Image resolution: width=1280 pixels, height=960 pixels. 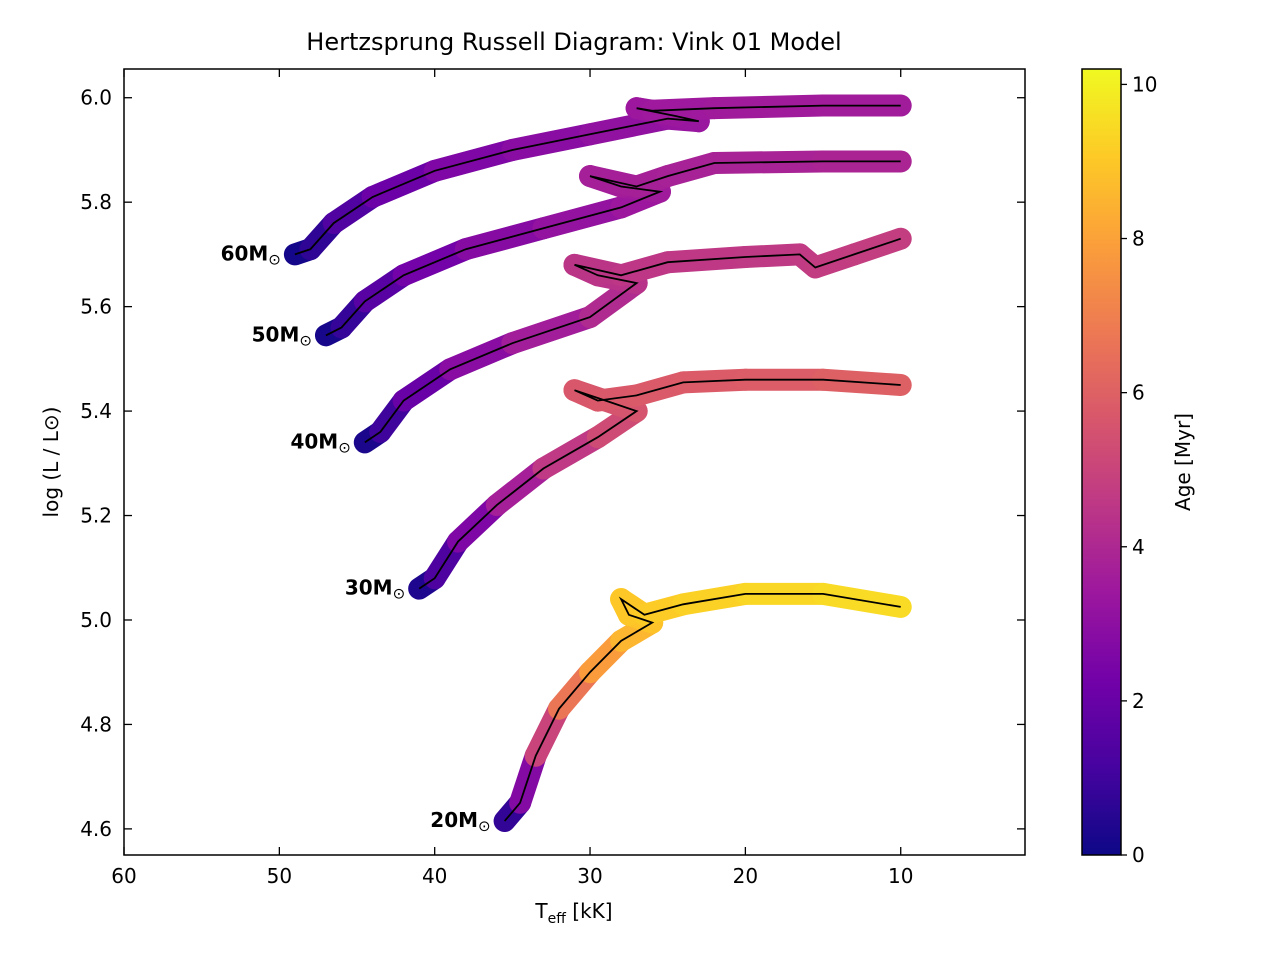 What do you see at coordinates (900, 876) in the screenshot?
I see `x-tick-label: 10` at bounding box center [900, 876].